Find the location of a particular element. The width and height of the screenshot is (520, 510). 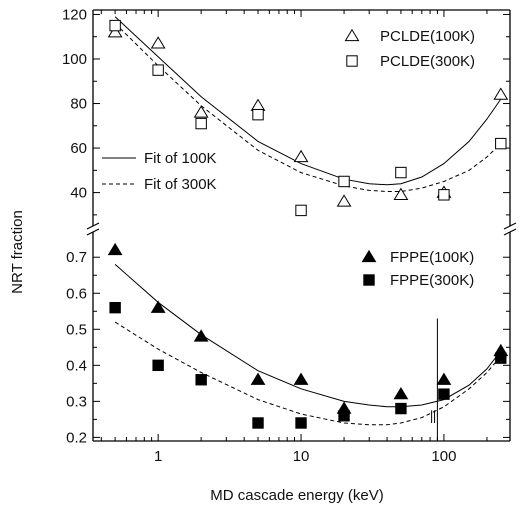

x-axis-title: MD cascade energy (keV) is located at coordinates (296, 495).